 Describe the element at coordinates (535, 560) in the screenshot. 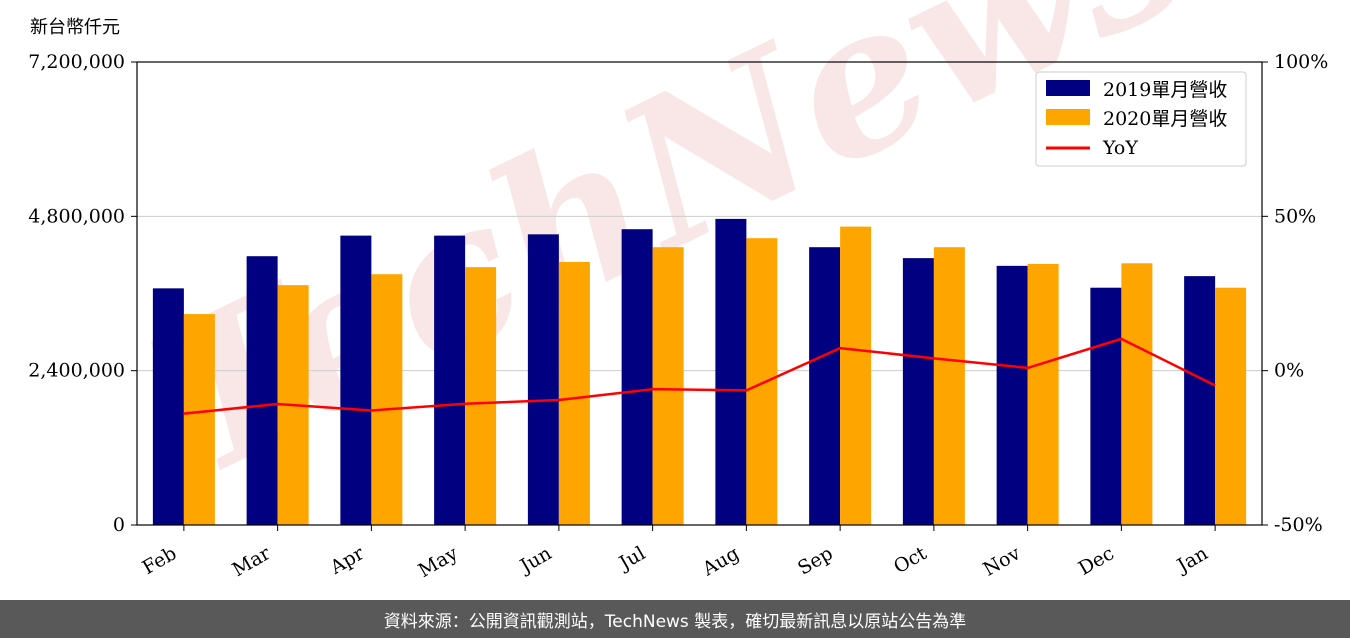

I see `x-tick-label: Jun` at that location.